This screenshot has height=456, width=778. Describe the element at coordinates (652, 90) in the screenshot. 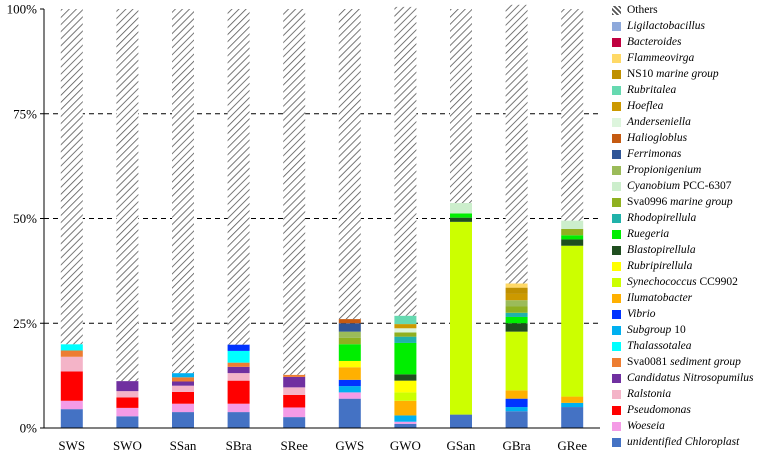

I see `legend-label: Rubritalea` at that location.